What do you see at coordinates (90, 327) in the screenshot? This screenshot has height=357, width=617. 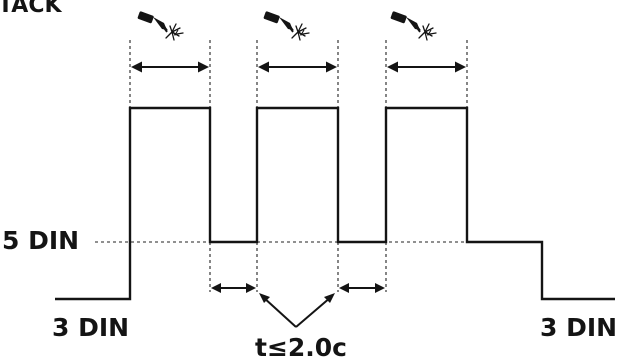 I see `low-level-left-label: 3 DIN` at bounding box center [90, 327].